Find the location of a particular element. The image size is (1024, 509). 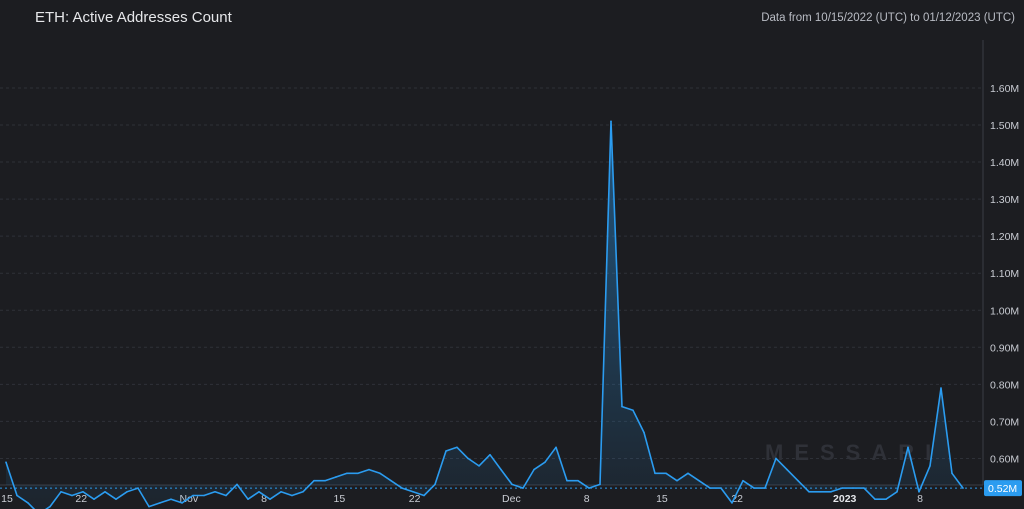

y-tick-label: 1.60M is located at coordinates (1004, 89).